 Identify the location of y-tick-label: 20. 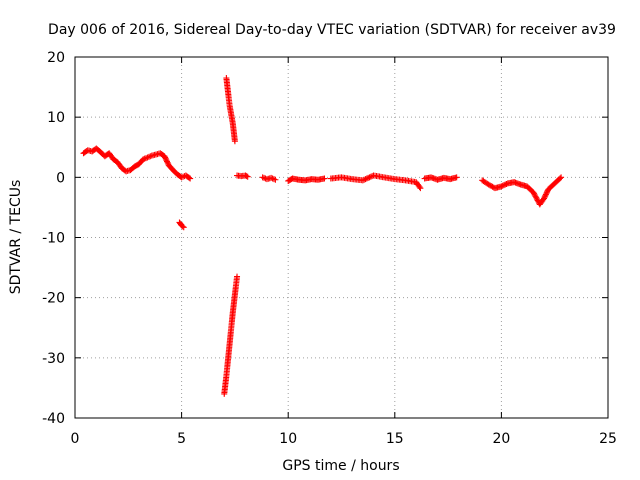
(56, 58).